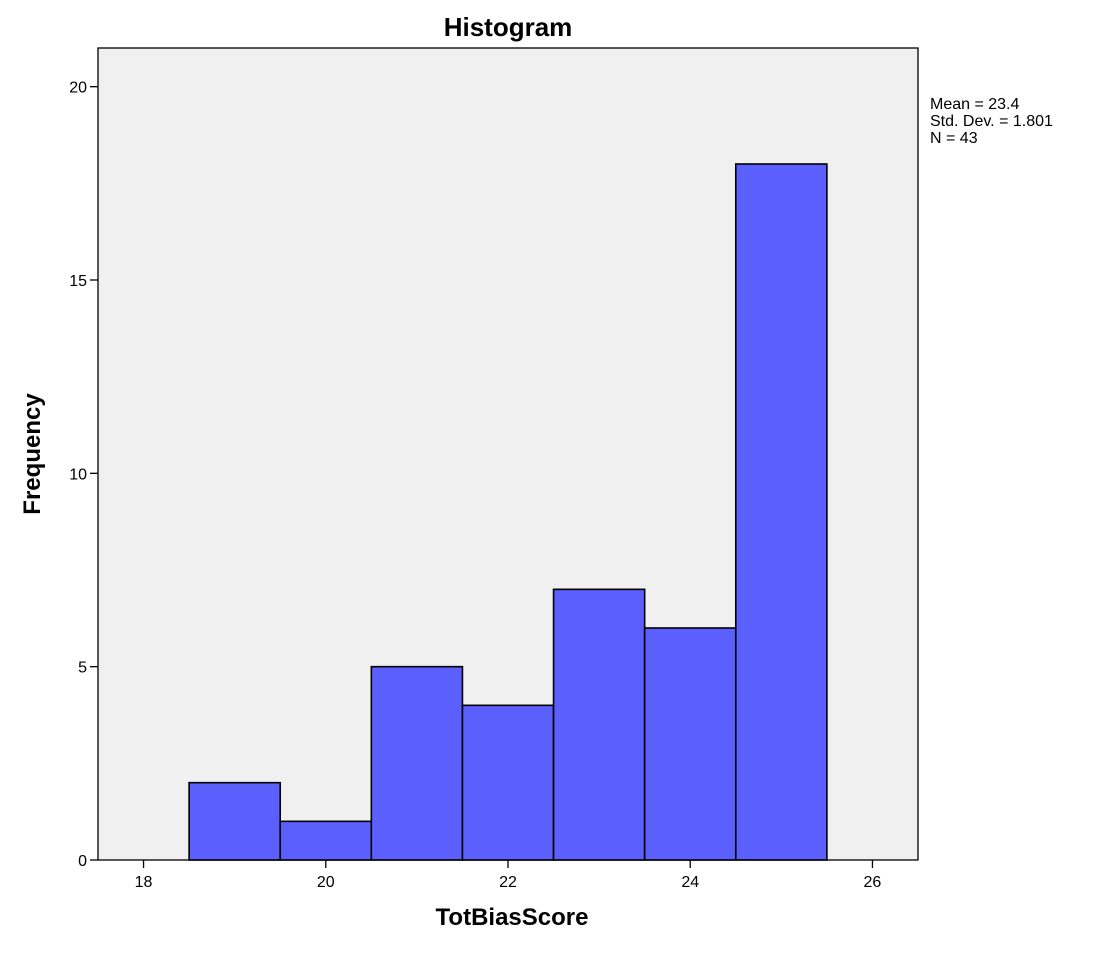 The width and height of the screenshot is (1104, 959). Describe the element at coordinates (82, 668) in the screenshot. I see `y-tick-label-5: 5` at that location.